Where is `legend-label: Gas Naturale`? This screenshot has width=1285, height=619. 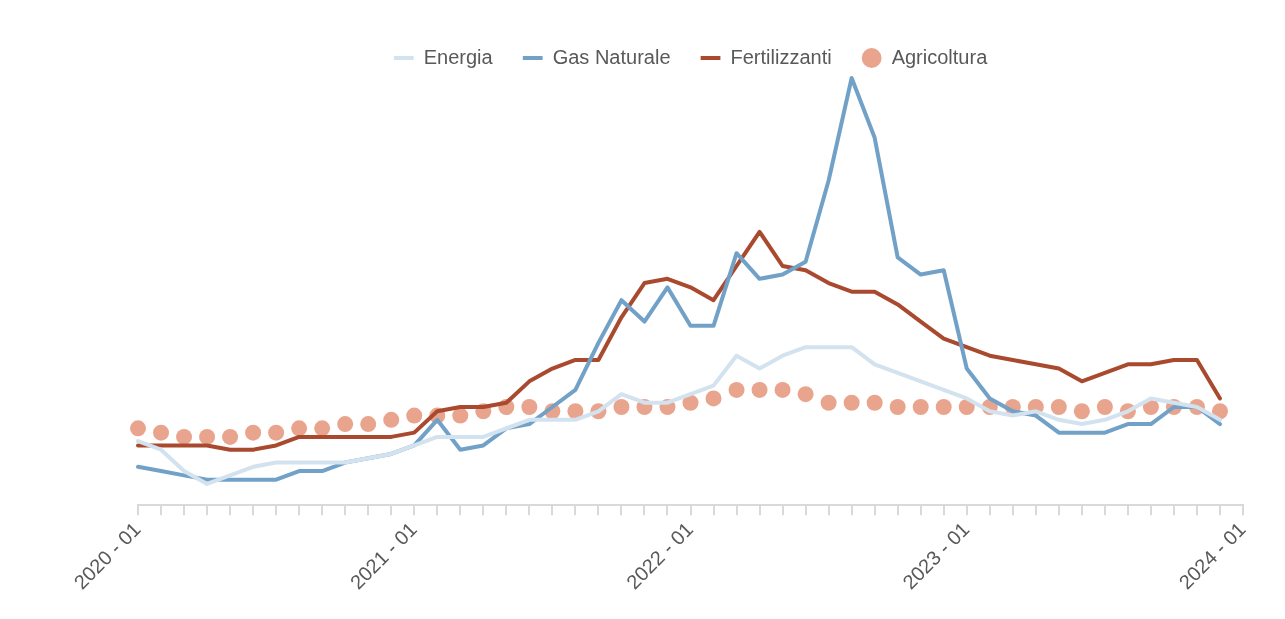
legend-label: Gas Naturale is located at coordinates (611, 56).